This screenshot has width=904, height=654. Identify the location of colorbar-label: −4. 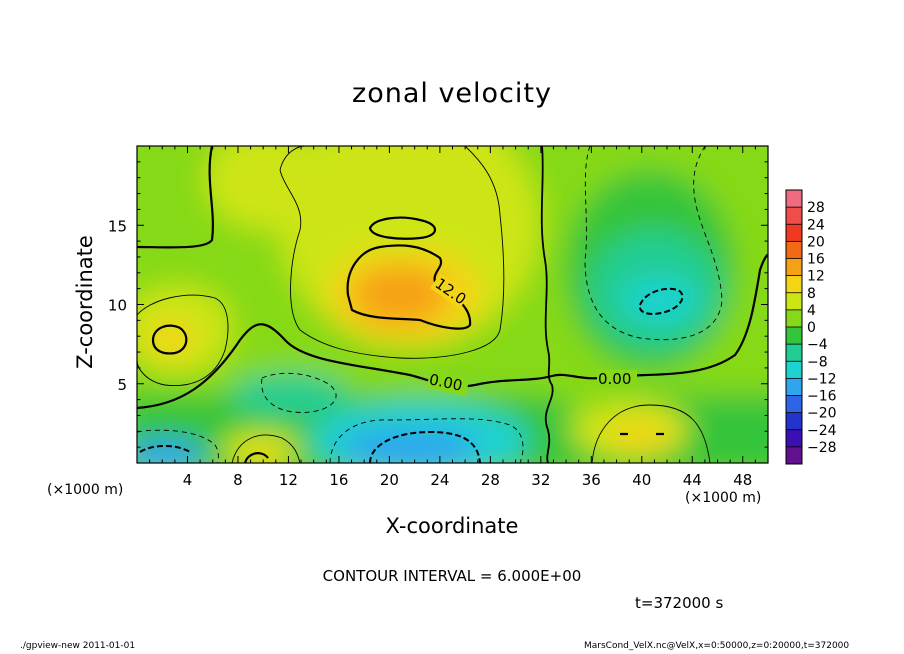
(817, 345).